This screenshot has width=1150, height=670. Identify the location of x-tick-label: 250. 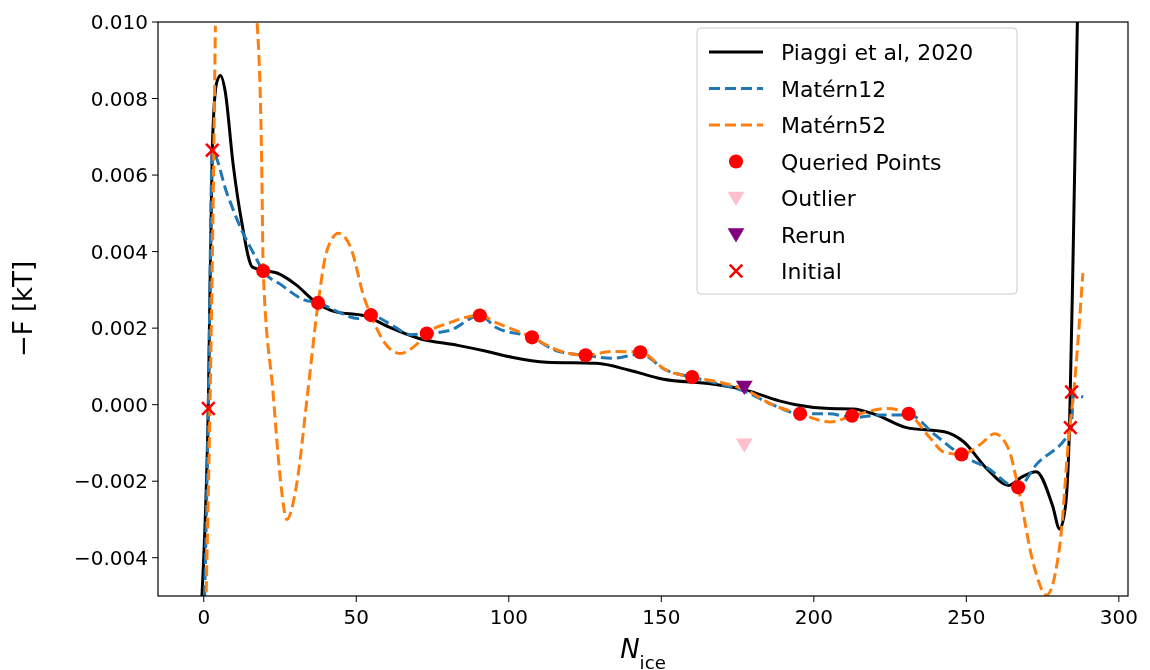
(966, 617).